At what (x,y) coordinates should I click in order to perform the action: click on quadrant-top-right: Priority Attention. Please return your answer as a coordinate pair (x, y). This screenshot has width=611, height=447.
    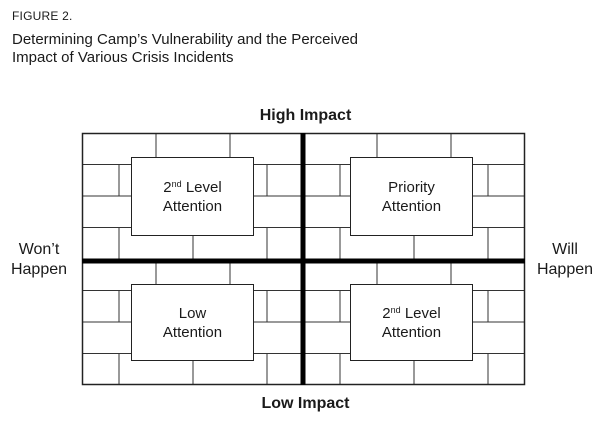
    Looking at the image, I should click on (411, 196).